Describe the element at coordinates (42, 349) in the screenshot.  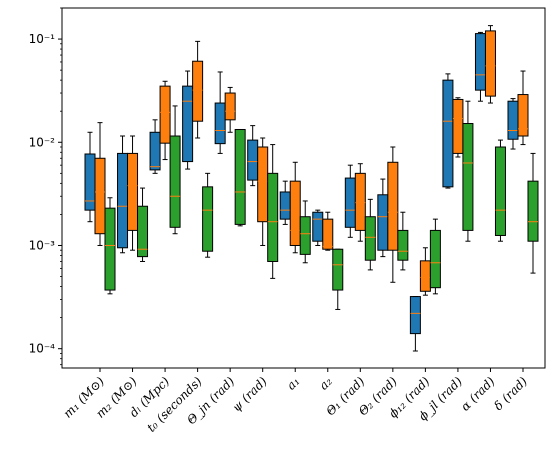
I see `y-tick-label-0: 10⁻⁴` at that location.